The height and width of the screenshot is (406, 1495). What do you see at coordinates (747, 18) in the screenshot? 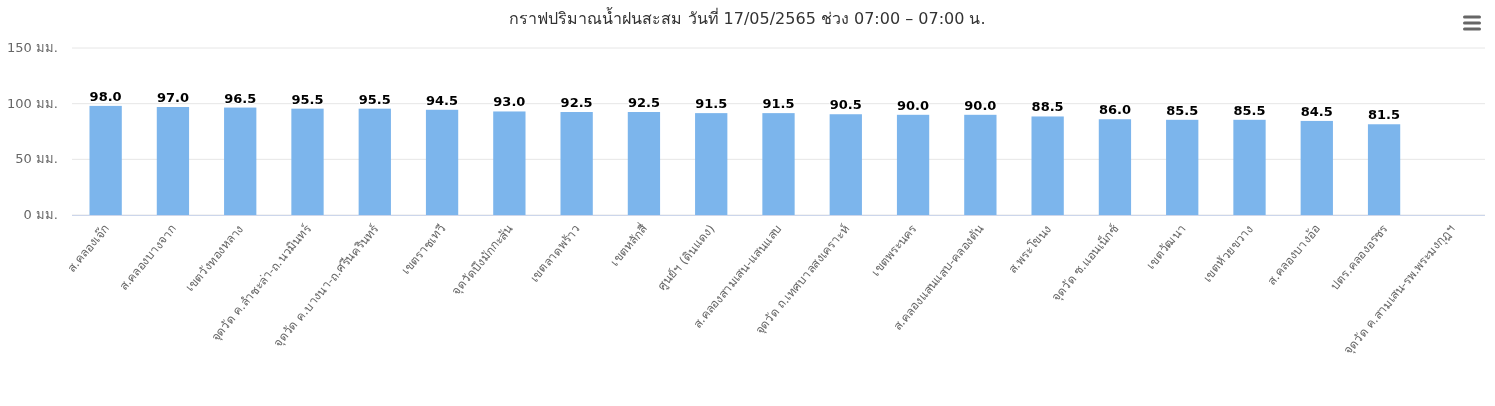
I see `title: กราฟปริมาณน้ำฝนสะสม วันที่ 17/05/2565 ช่วง 07:00 – 07:00 น.` at bounding box center [747, 18].